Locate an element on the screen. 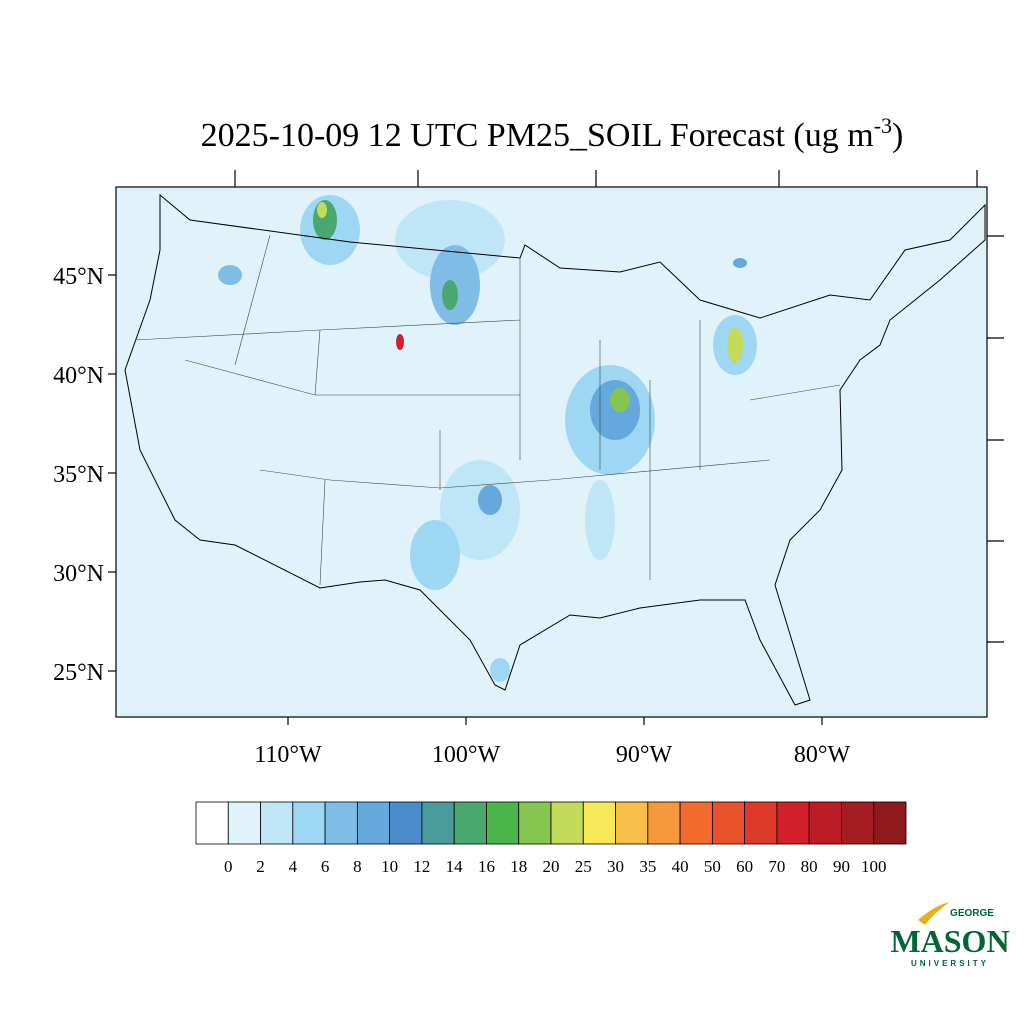 The image size is (1024, 1024). title-end: ) is located at coordinates (897, 135).